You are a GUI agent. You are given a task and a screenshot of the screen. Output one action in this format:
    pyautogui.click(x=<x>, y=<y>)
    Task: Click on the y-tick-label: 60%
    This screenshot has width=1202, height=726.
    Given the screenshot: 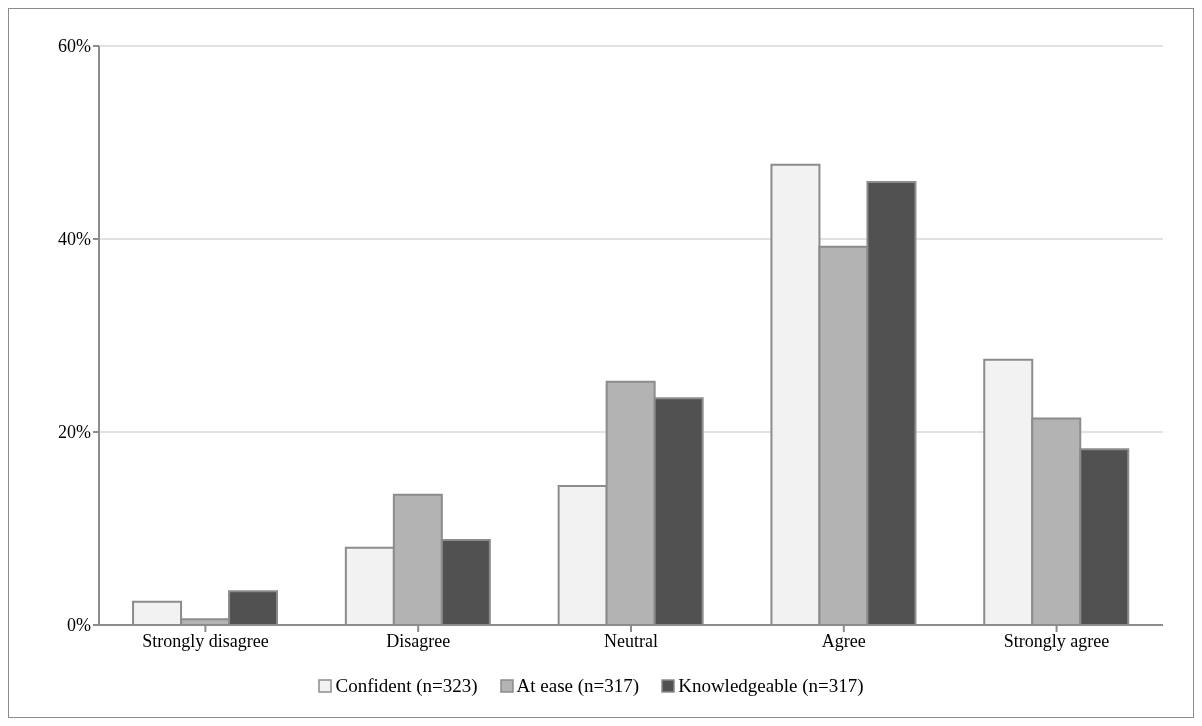 What is the action you would take?
    pyautogui.click(x=74, y=46)
    